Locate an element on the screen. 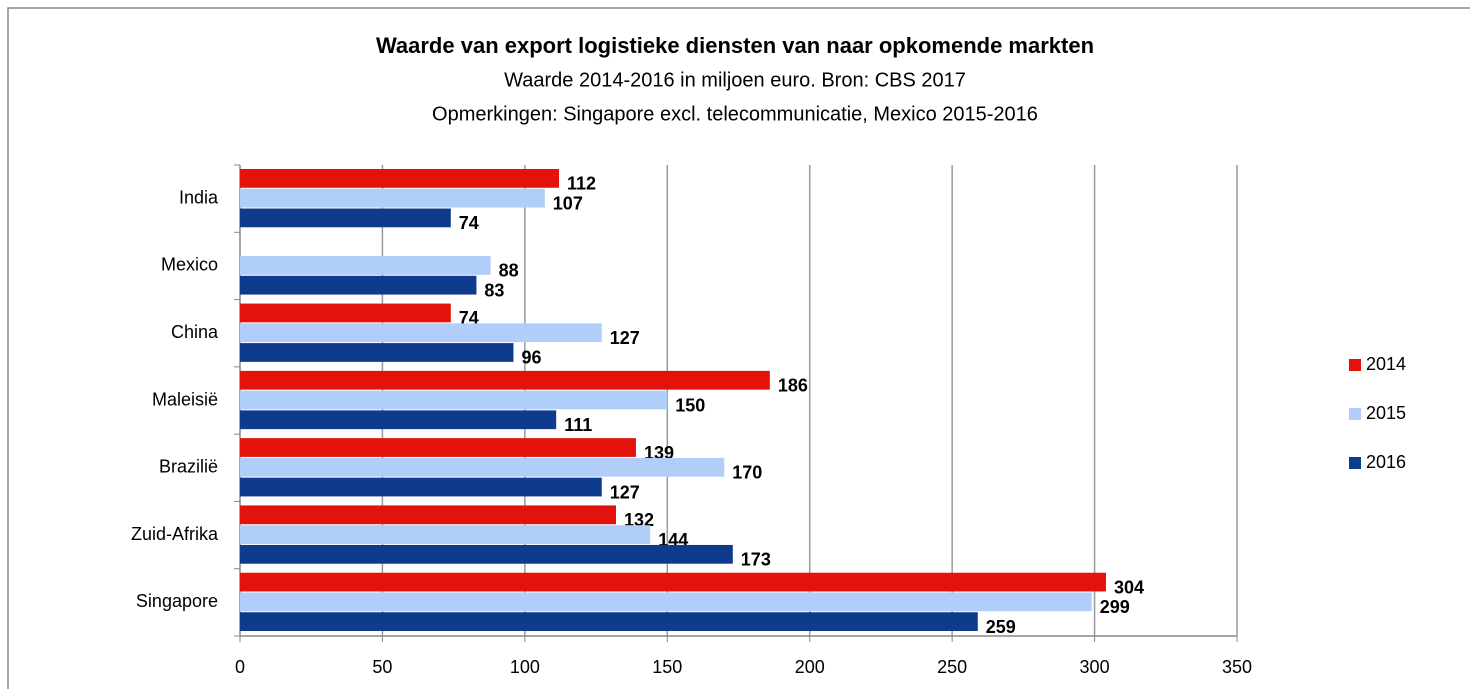 Image resolution: width=1470 pixels, height=694 pixels. y-tick-label: Singapore is located at coordinates (177, 601).